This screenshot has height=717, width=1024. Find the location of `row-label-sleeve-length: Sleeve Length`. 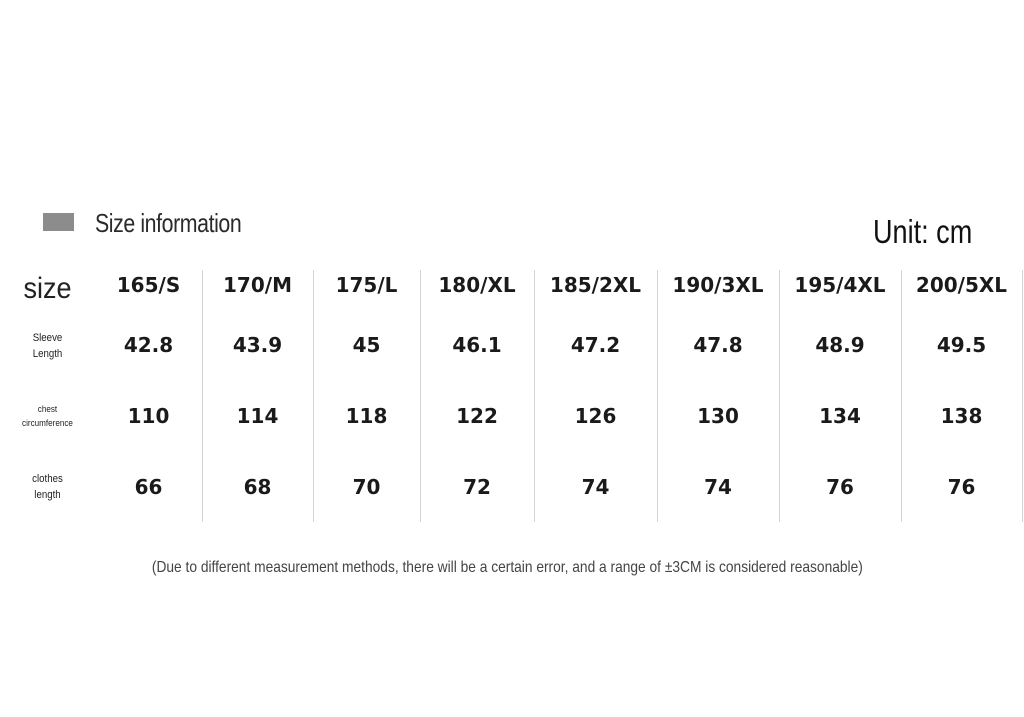

row-label-sleeve-length: Sleeve Length is located at coordinates (47, 346).